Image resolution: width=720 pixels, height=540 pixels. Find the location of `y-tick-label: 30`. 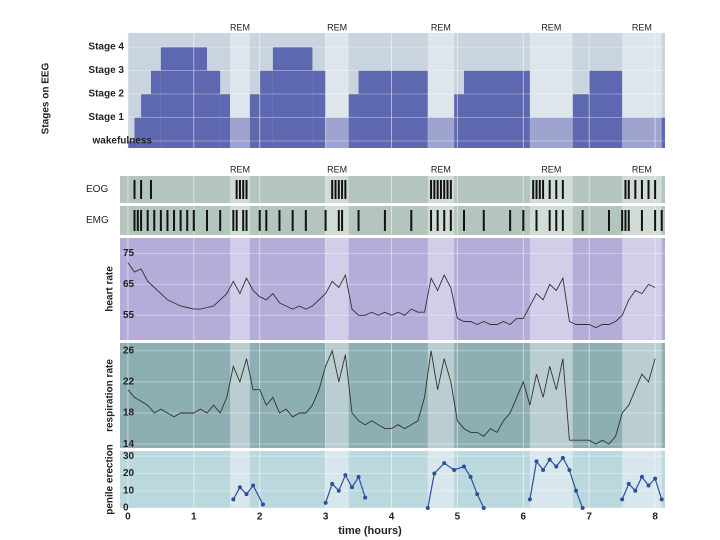

y-tick-label: 30 is located at coordinates (129, 456).